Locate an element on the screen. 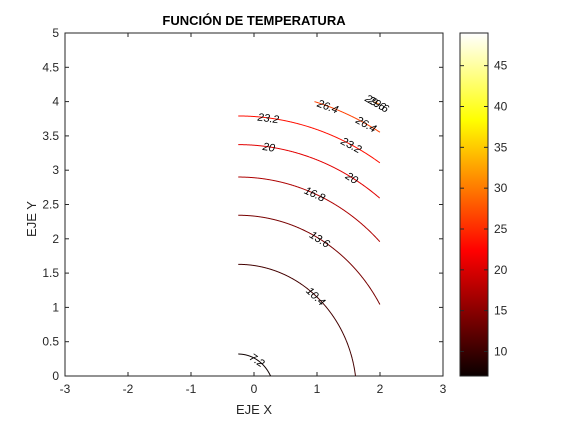 This screenshot has width=563, height=432. contour-label: 23.2 is located at coordinates (268, 118).